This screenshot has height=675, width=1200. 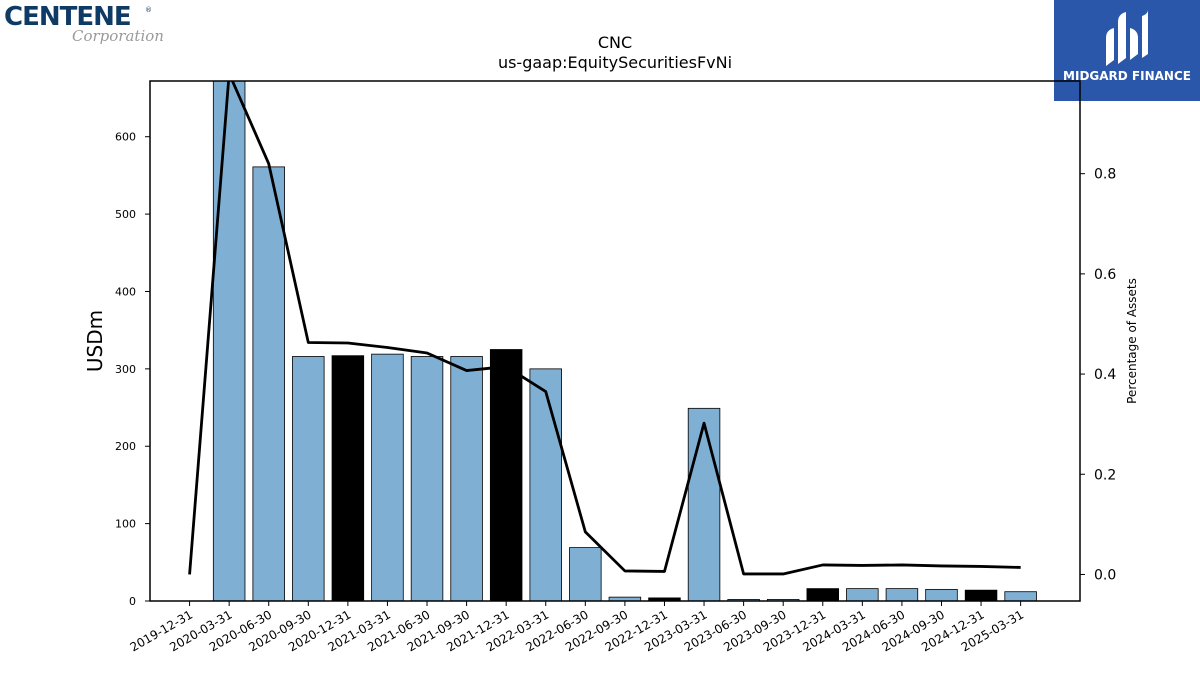 What do you see at coordinates (1105, 475) in the screenshot?
I see `y2-tick-label-0.2: 0.2` at bounding box center [1105, 475].